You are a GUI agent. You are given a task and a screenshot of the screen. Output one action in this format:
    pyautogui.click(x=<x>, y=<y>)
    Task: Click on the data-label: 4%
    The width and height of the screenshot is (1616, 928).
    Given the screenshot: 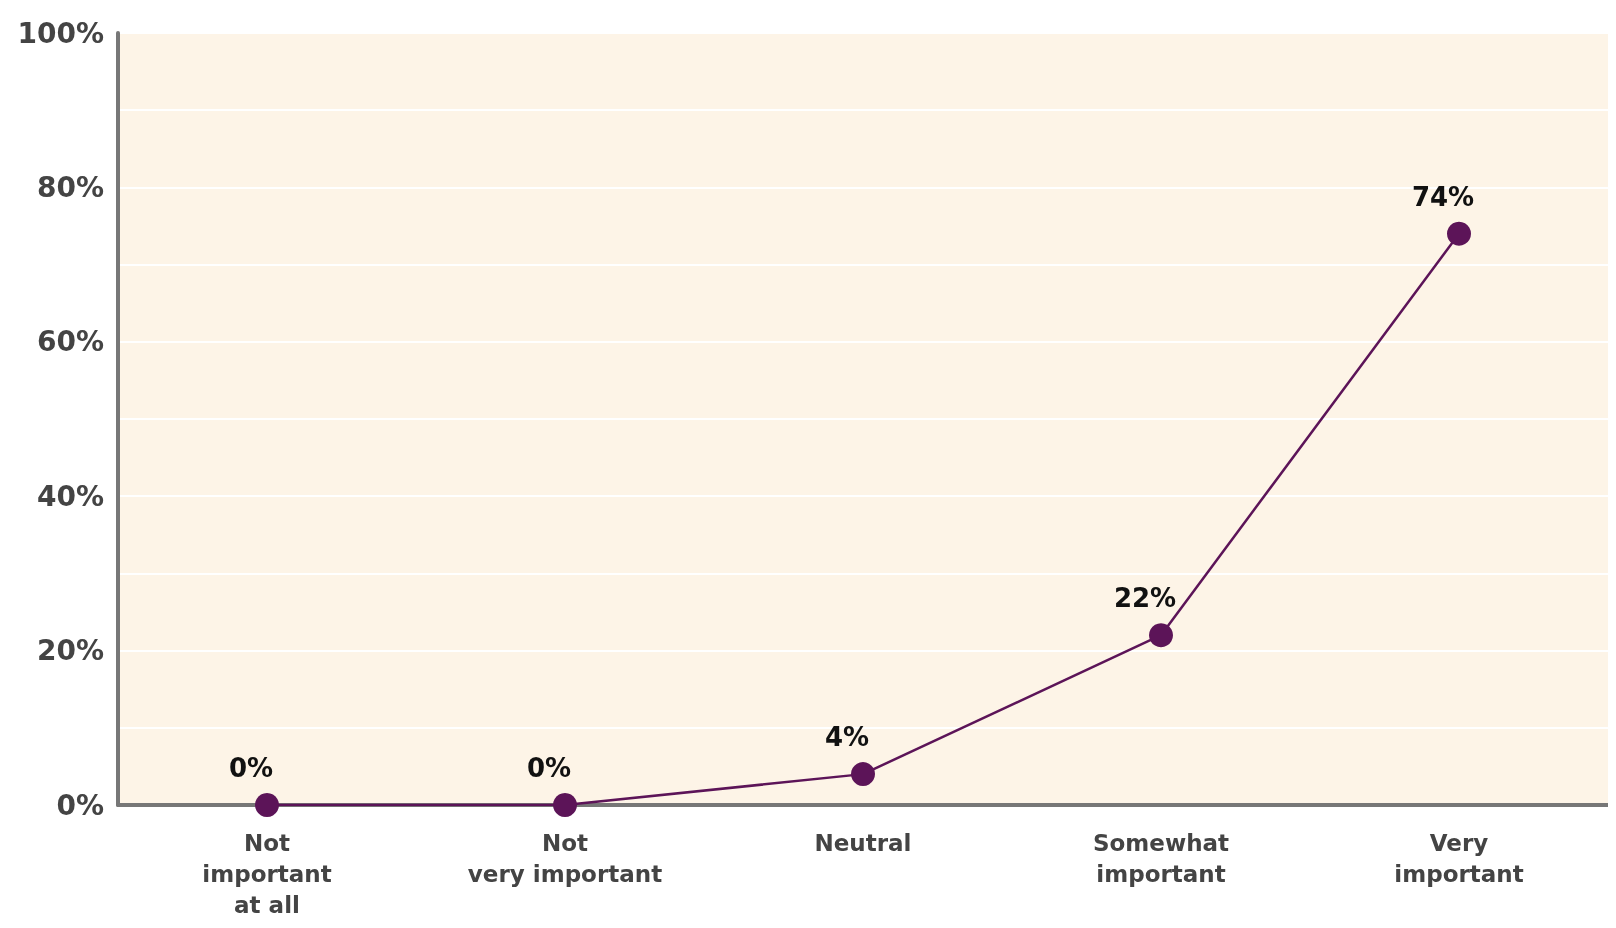 What is the action you would take?
    pyautogui.click(x=847, y=737)
    